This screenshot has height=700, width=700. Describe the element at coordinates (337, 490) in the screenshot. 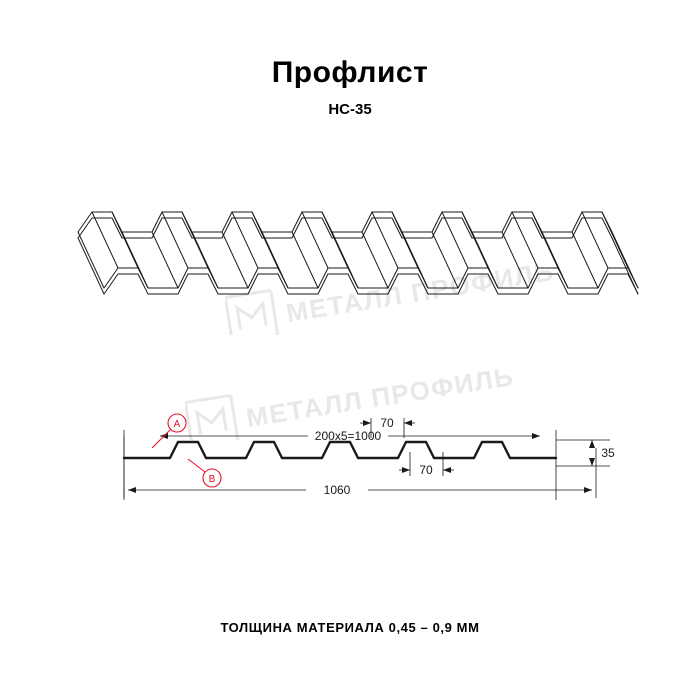

I see `dim-overall-width: 1060` at that location.